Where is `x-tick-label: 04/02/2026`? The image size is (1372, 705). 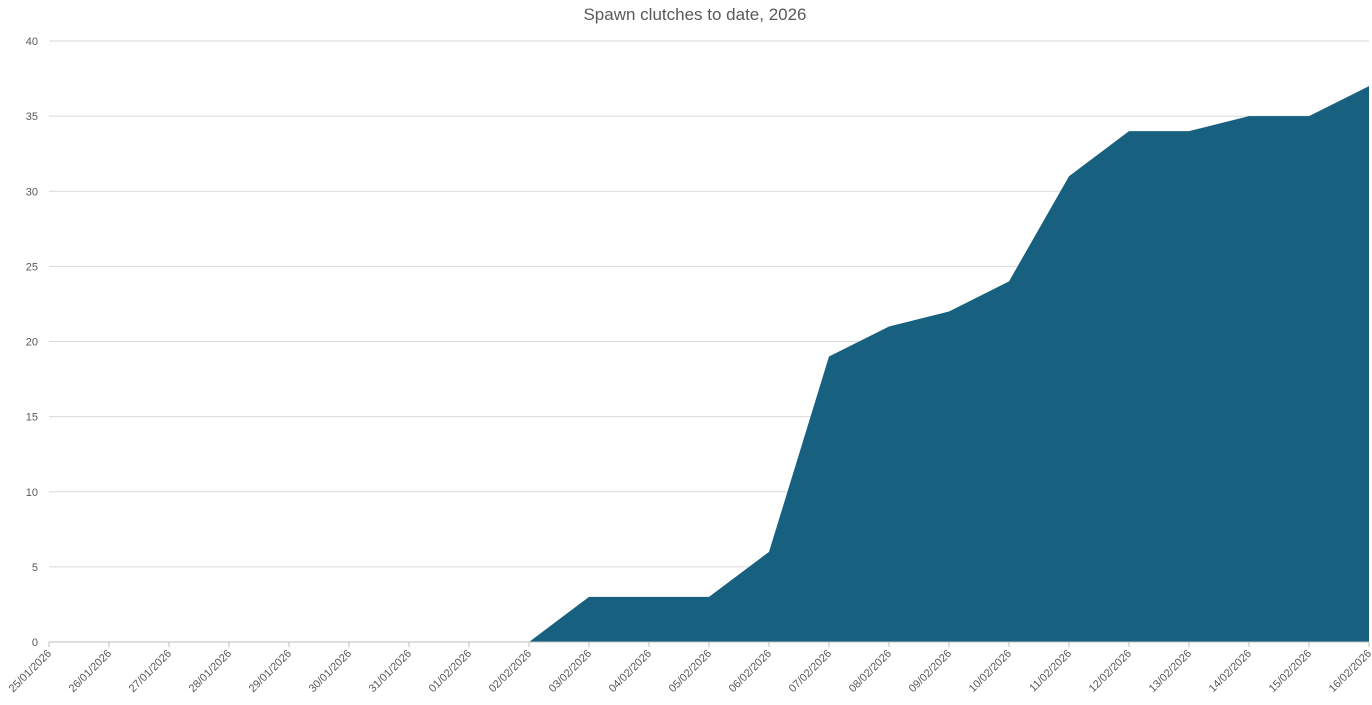
x-tick-label: 04/02/2026 is located at coordinates (630, 671).